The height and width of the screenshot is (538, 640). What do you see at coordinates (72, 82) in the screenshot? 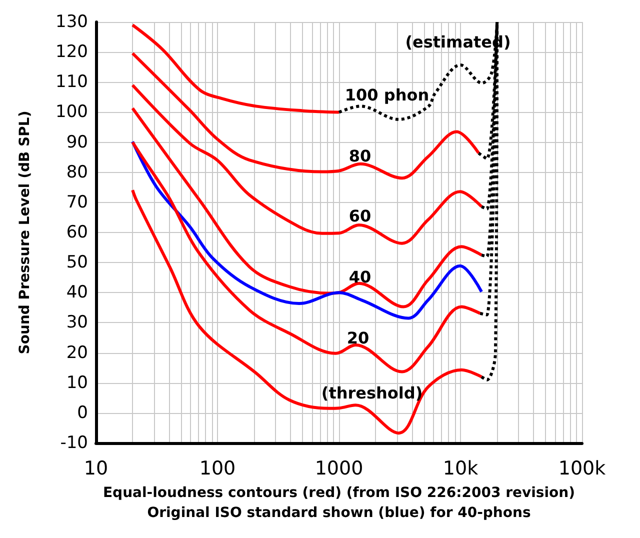
I see `y-tick-label: 110` at bounding box center [72, 82].